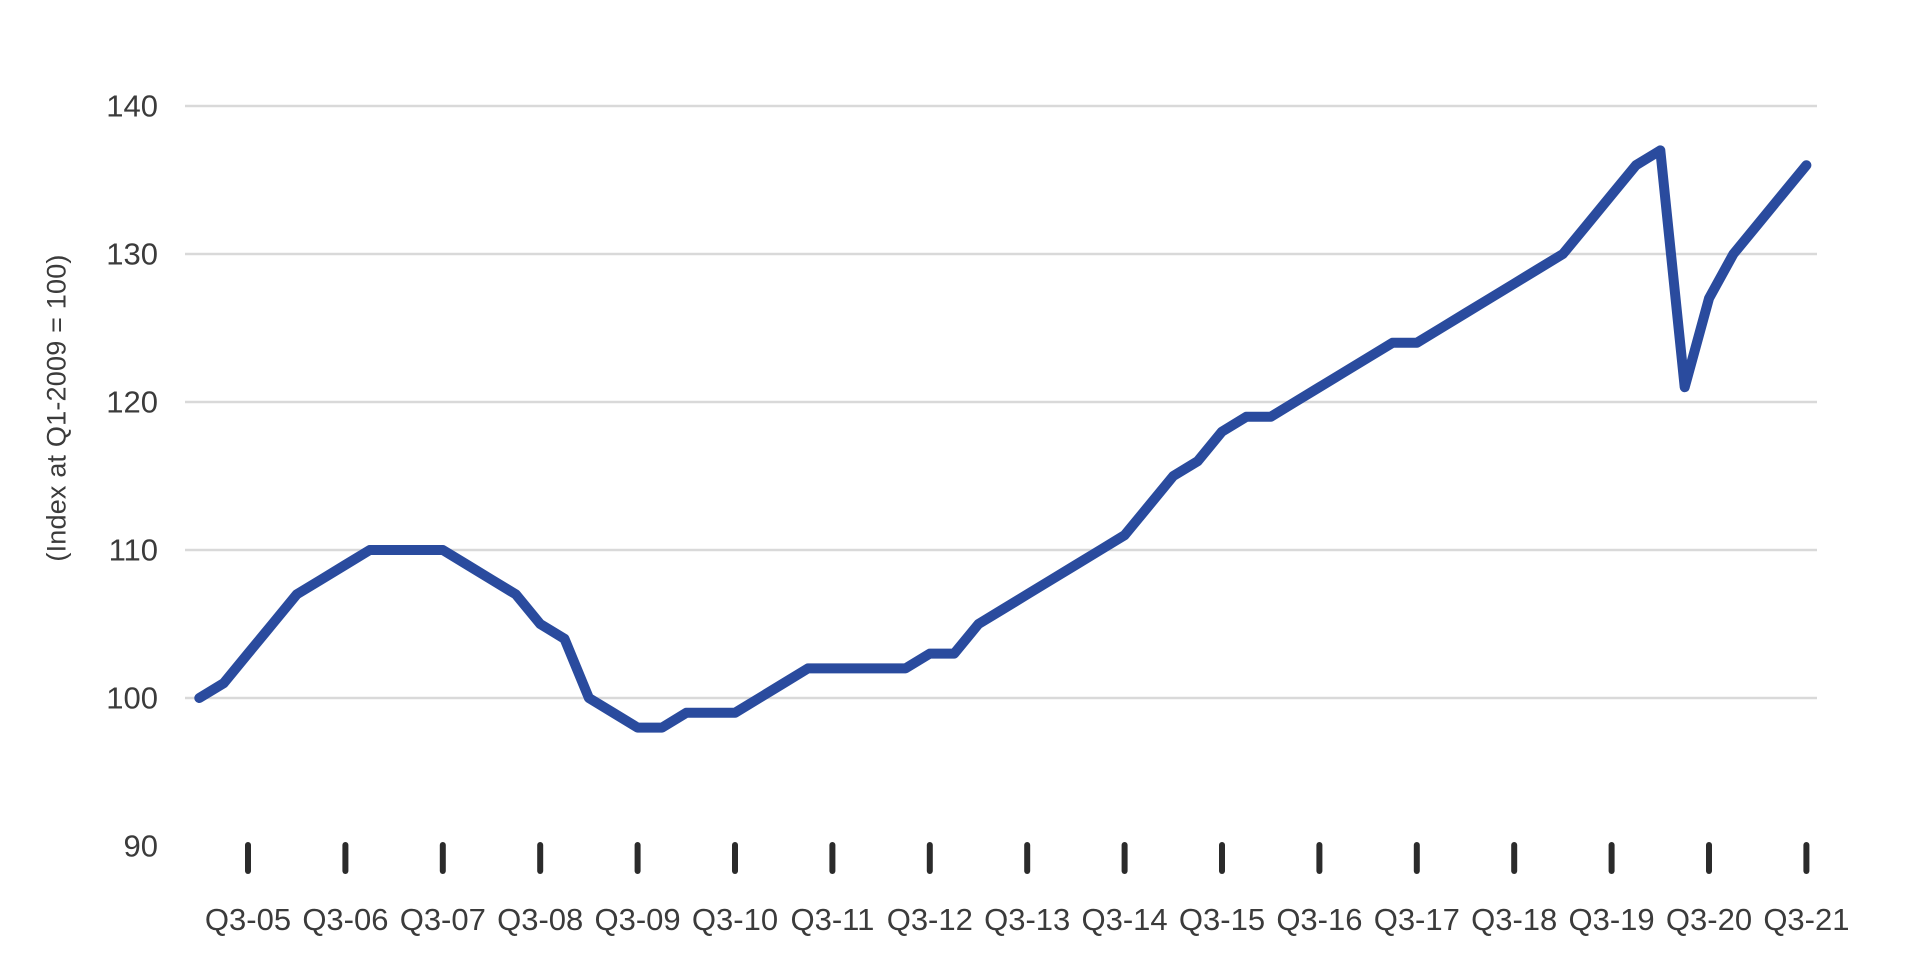  I want to click on x-tick-label: Q3-15, so click(1222, 919).